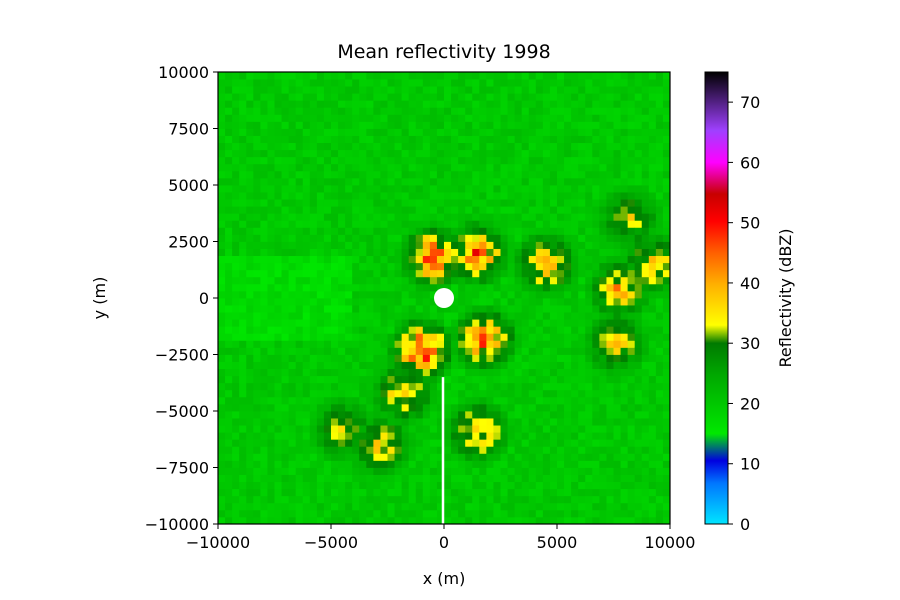  I want to click on colorbar, so click(716, 298).